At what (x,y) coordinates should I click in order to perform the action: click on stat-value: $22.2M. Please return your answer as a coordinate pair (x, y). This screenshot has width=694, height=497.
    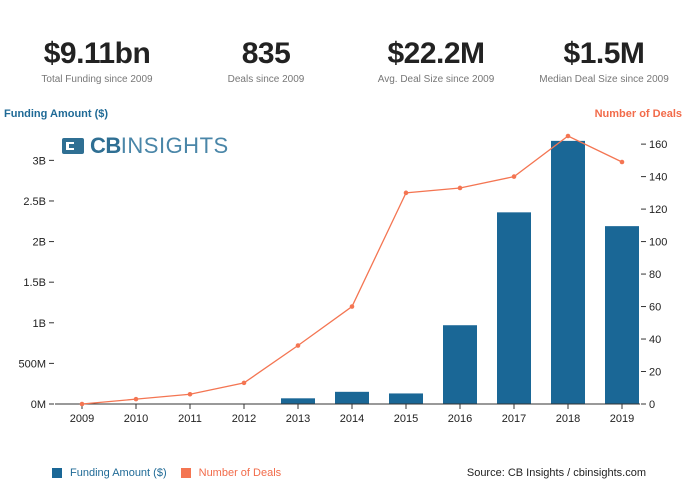
    Looking at the image, I should click on (436, 53).